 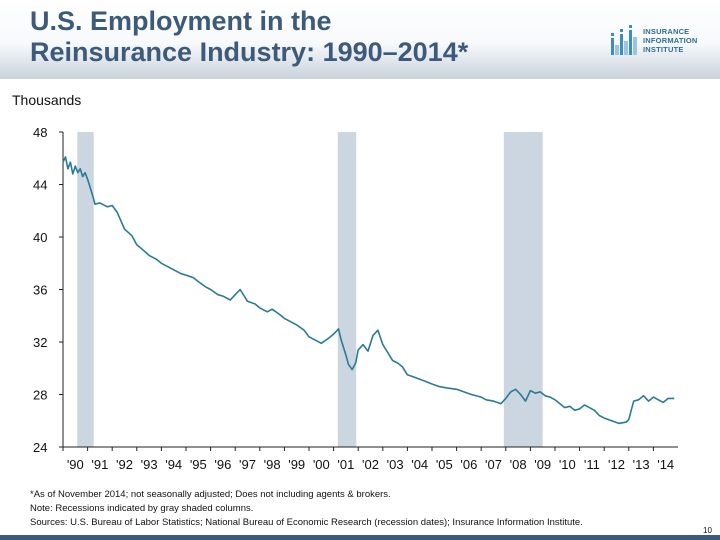 What do you see at coordinates (47, 100) in the screenshot?
I see `y-axis-units-label: Thousands` at bounding box center [47, 100].